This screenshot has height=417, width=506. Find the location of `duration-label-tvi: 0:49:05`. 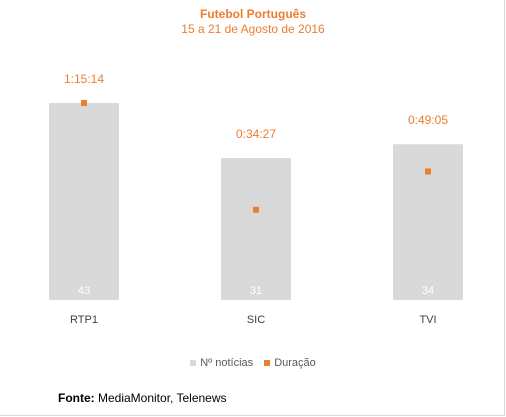

duration-label-tvi: 0:49:05 is located at coordinates (428, 120).